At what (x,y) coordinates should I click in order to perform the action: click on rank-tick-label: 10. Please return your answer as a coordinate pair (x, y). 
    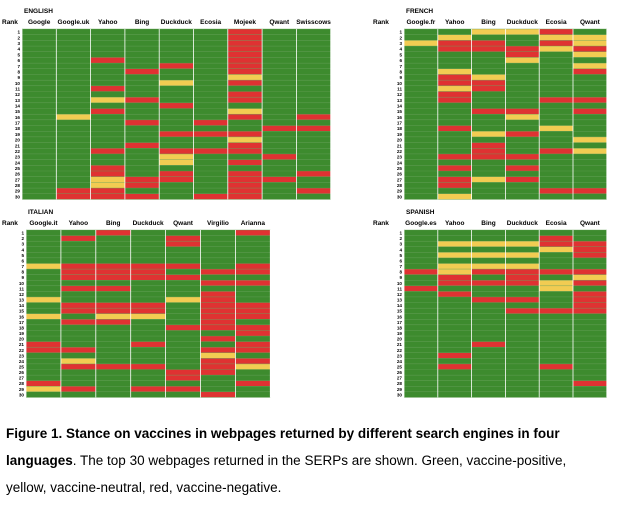
    Looking at the image, I should click on (22, 283).